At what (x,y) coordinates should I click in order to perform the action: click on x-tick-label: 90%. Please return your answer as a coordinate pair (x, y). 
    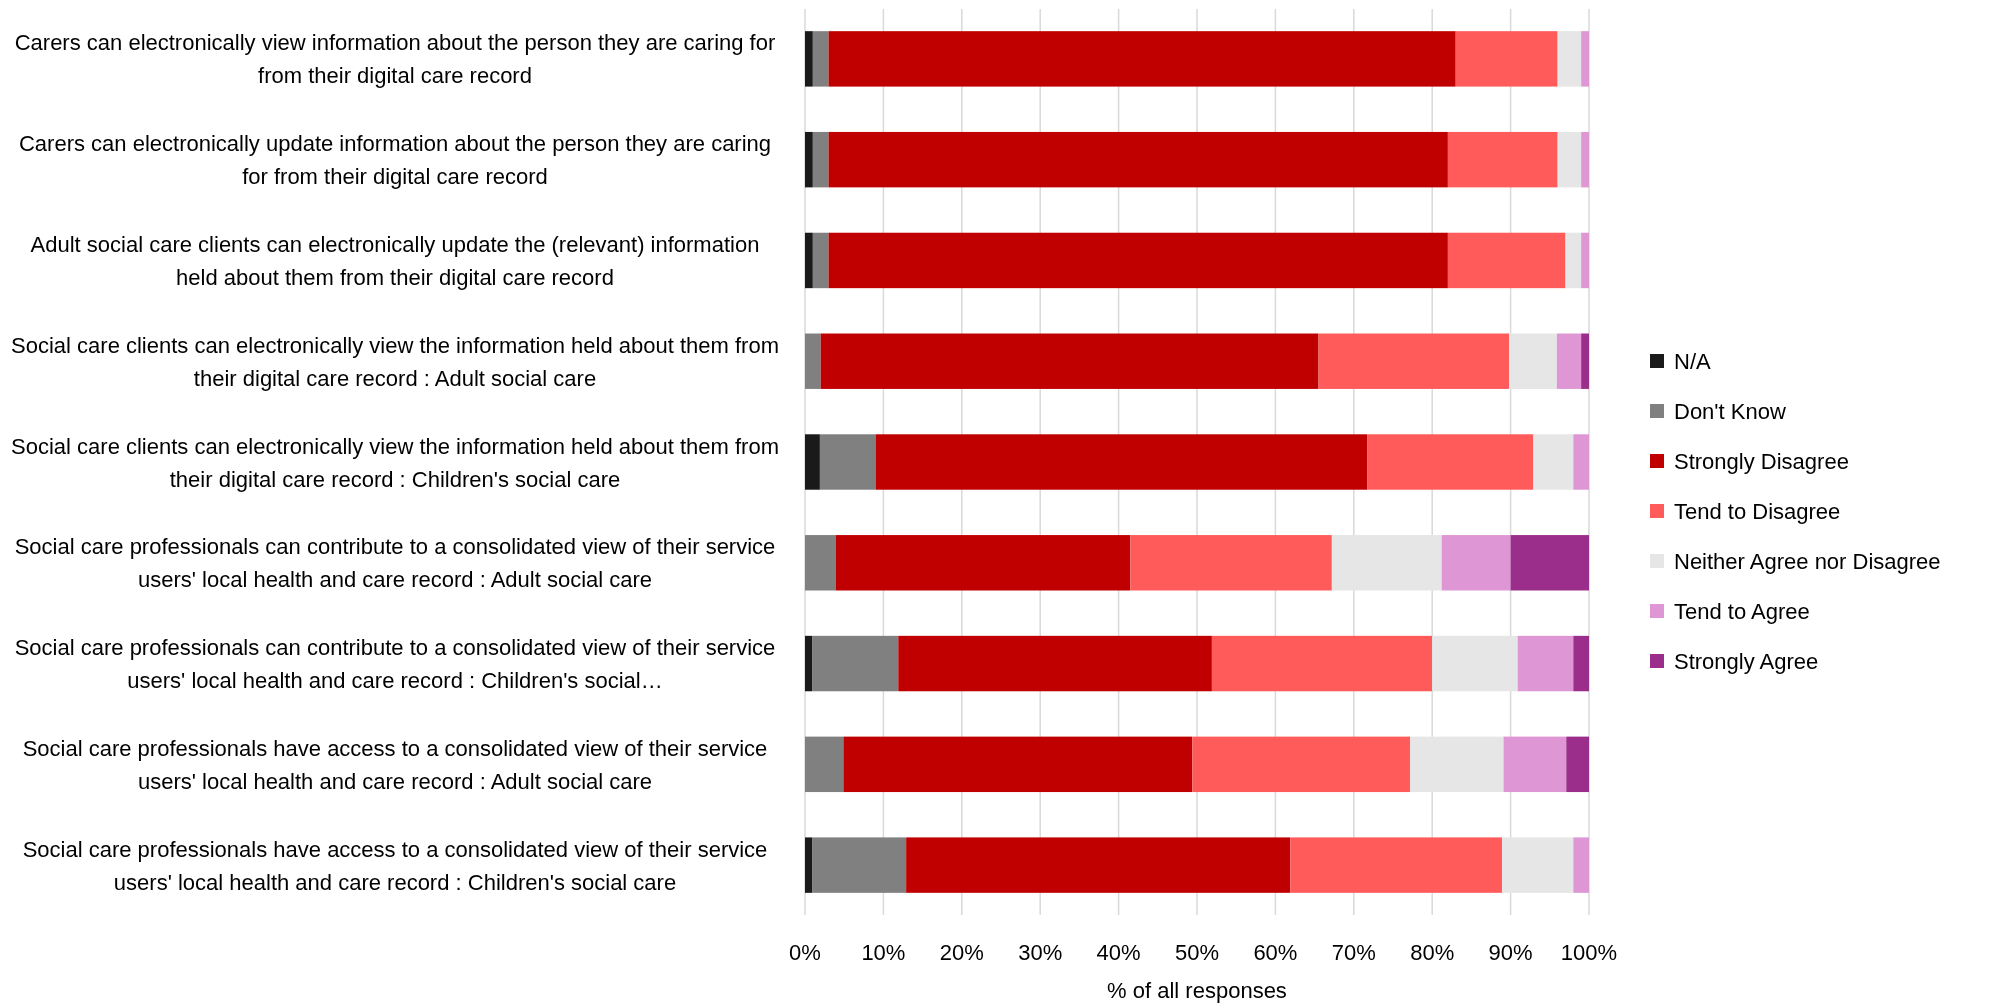
    Looking at the image, I should click on (1510, 952).